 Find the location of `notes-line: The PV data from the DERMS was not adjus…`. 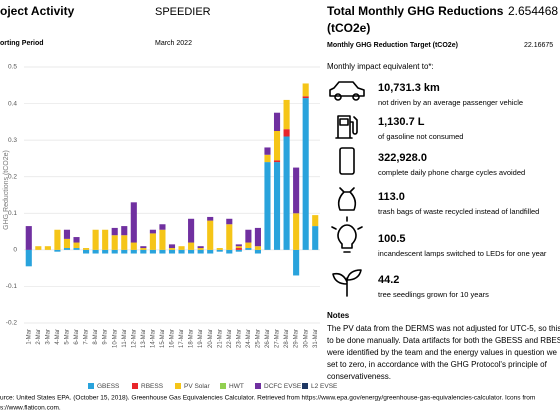

notes-line: The PV data from the DERMS was not adjus… is located at coordinates (443, 328).